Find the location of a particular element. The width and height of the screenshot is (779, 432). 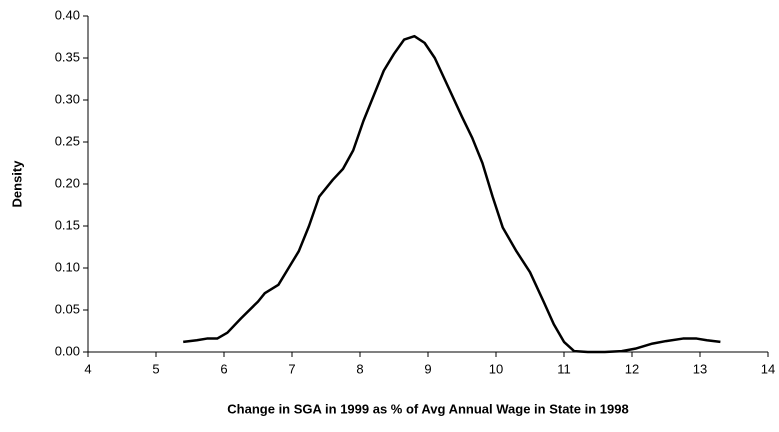

y-tick-label: 0.30 is located at coordinates (67, 98).